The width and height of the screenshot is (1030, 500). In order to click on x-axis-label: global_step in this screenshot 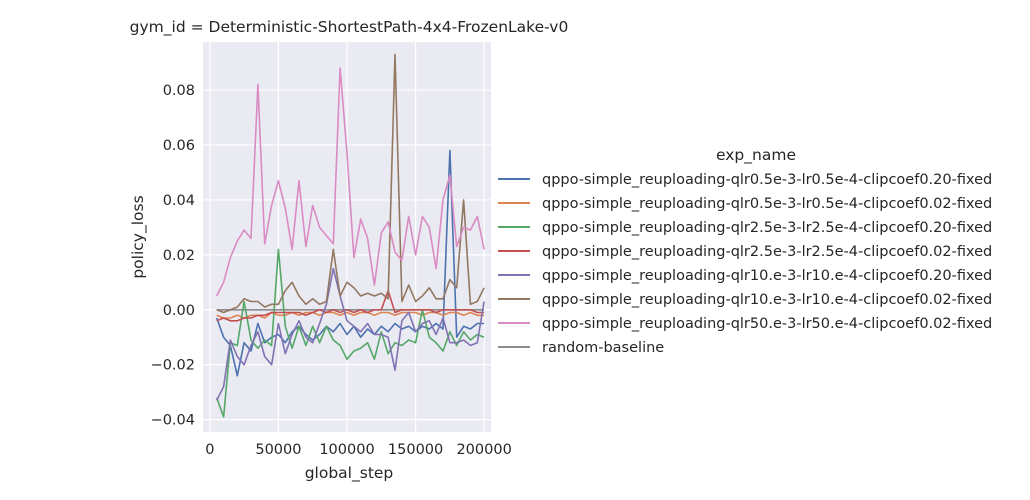, I will do `click(349, 473)`.